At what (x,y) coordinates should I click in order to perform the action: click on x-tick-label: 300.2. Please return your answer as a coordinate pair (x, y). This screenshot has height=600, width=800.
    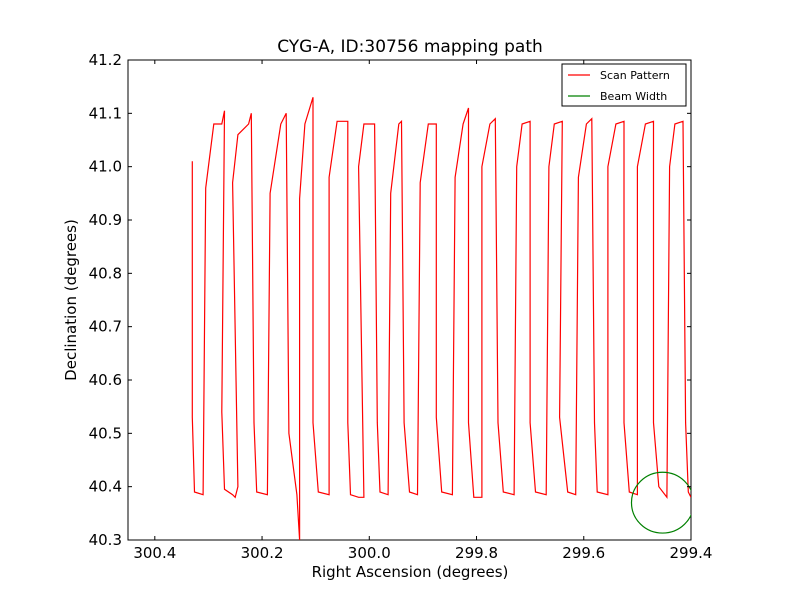
    Looking at the image, I should click on (262, 553).